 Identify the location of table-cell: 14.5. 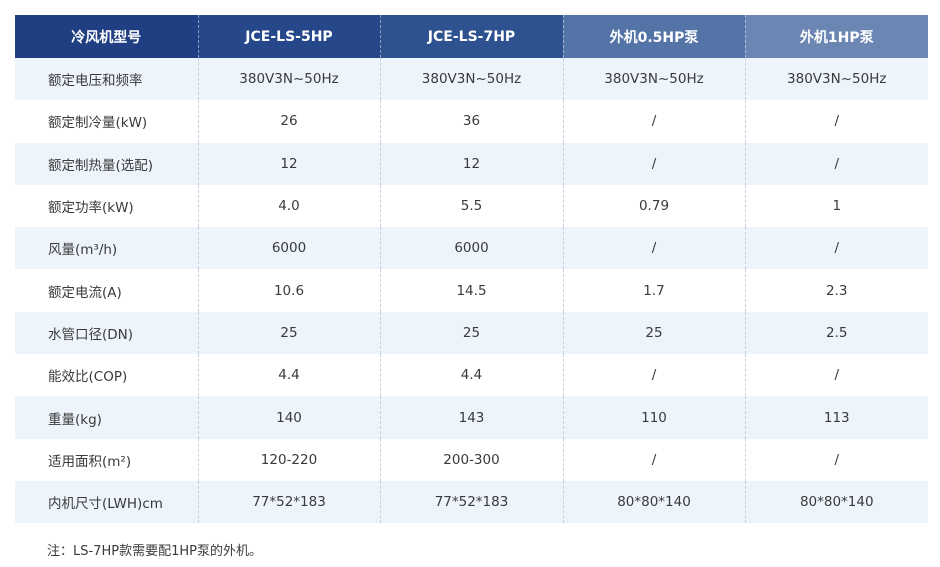
(472, 290).